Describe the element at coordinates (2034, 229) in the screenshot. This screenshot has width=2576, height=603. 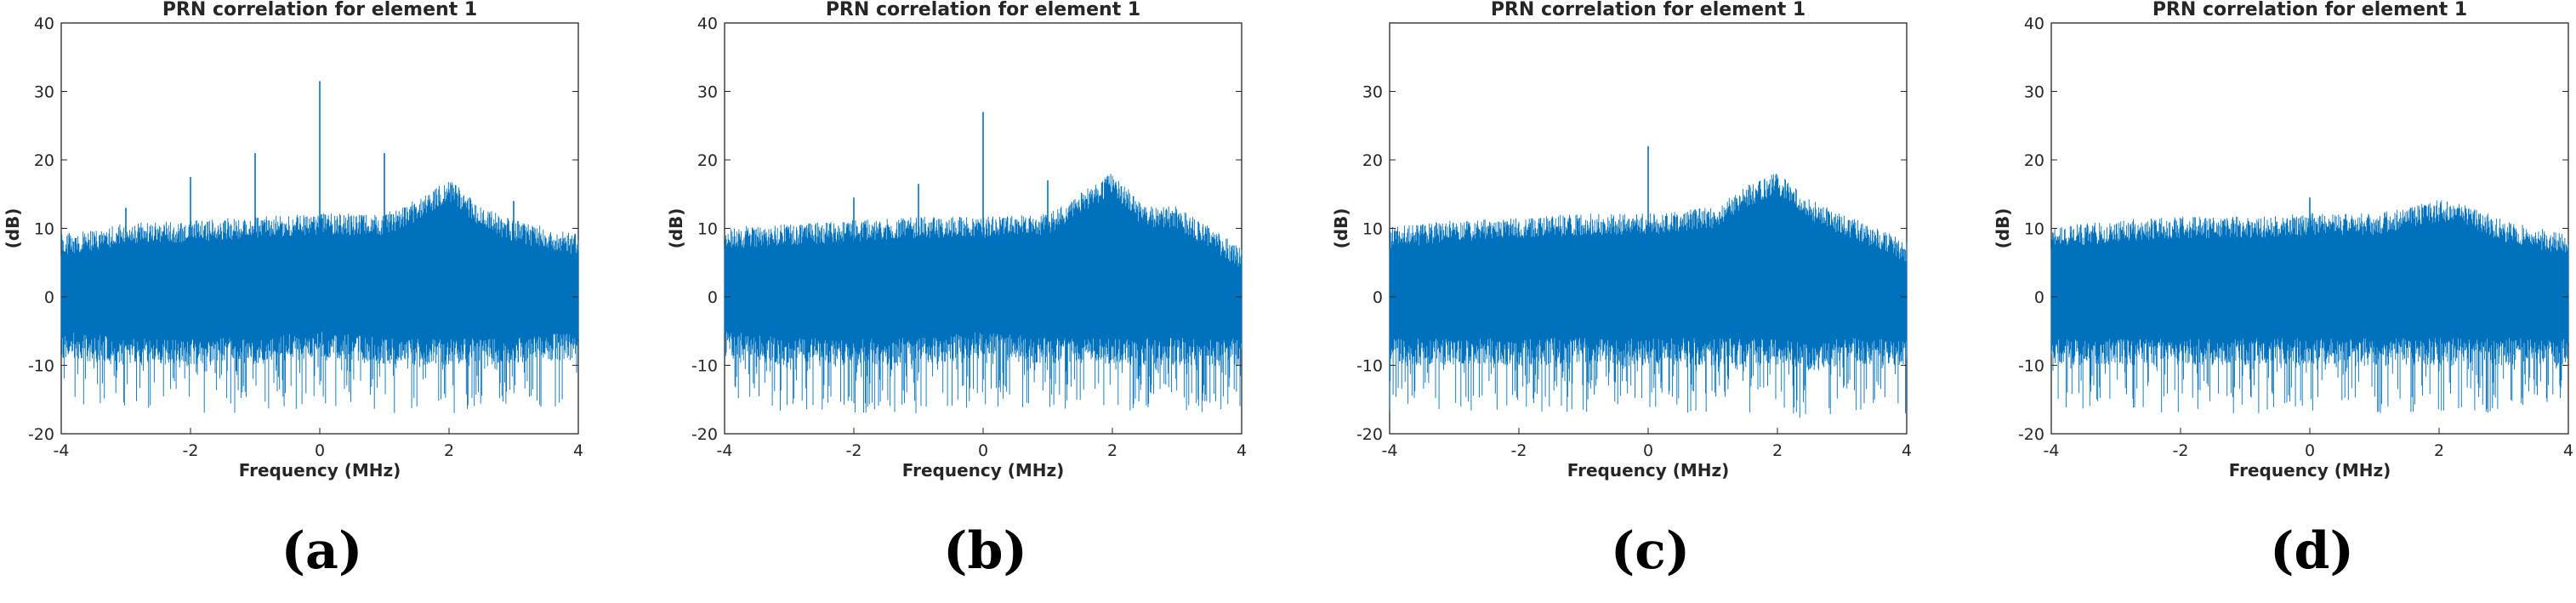
I see `chart-d-ytick-label-3: 10` at that location.